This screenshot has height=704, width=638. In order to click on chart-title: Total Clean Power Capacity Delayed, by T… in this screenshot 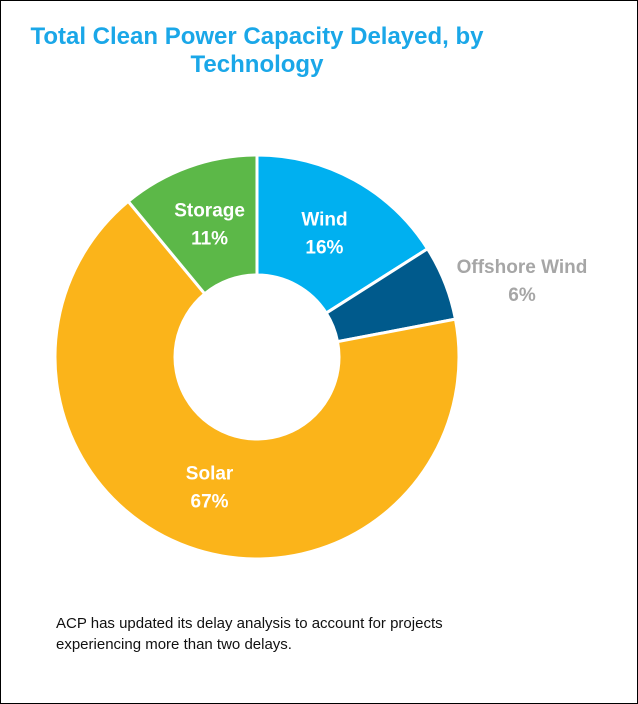, I will do `click(257, 50)`.